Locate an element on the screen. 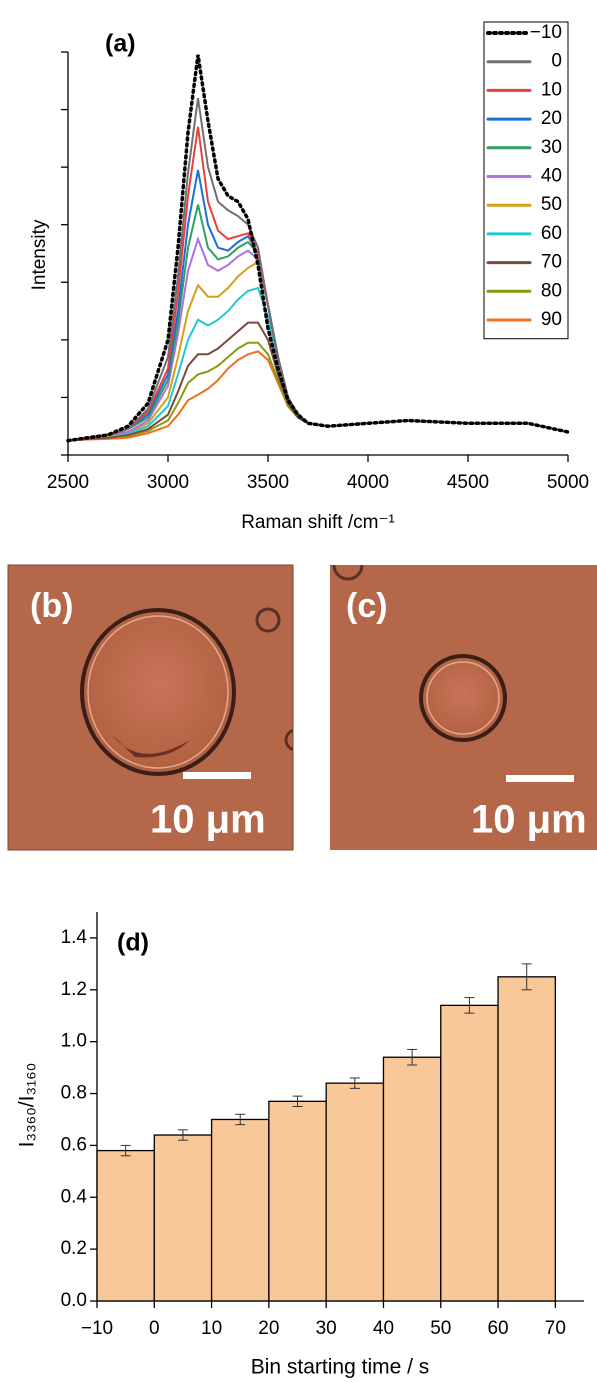 This screenshot has width=597, height=1382. x-tick-label: 60 is located at coordinates (497, 1328).